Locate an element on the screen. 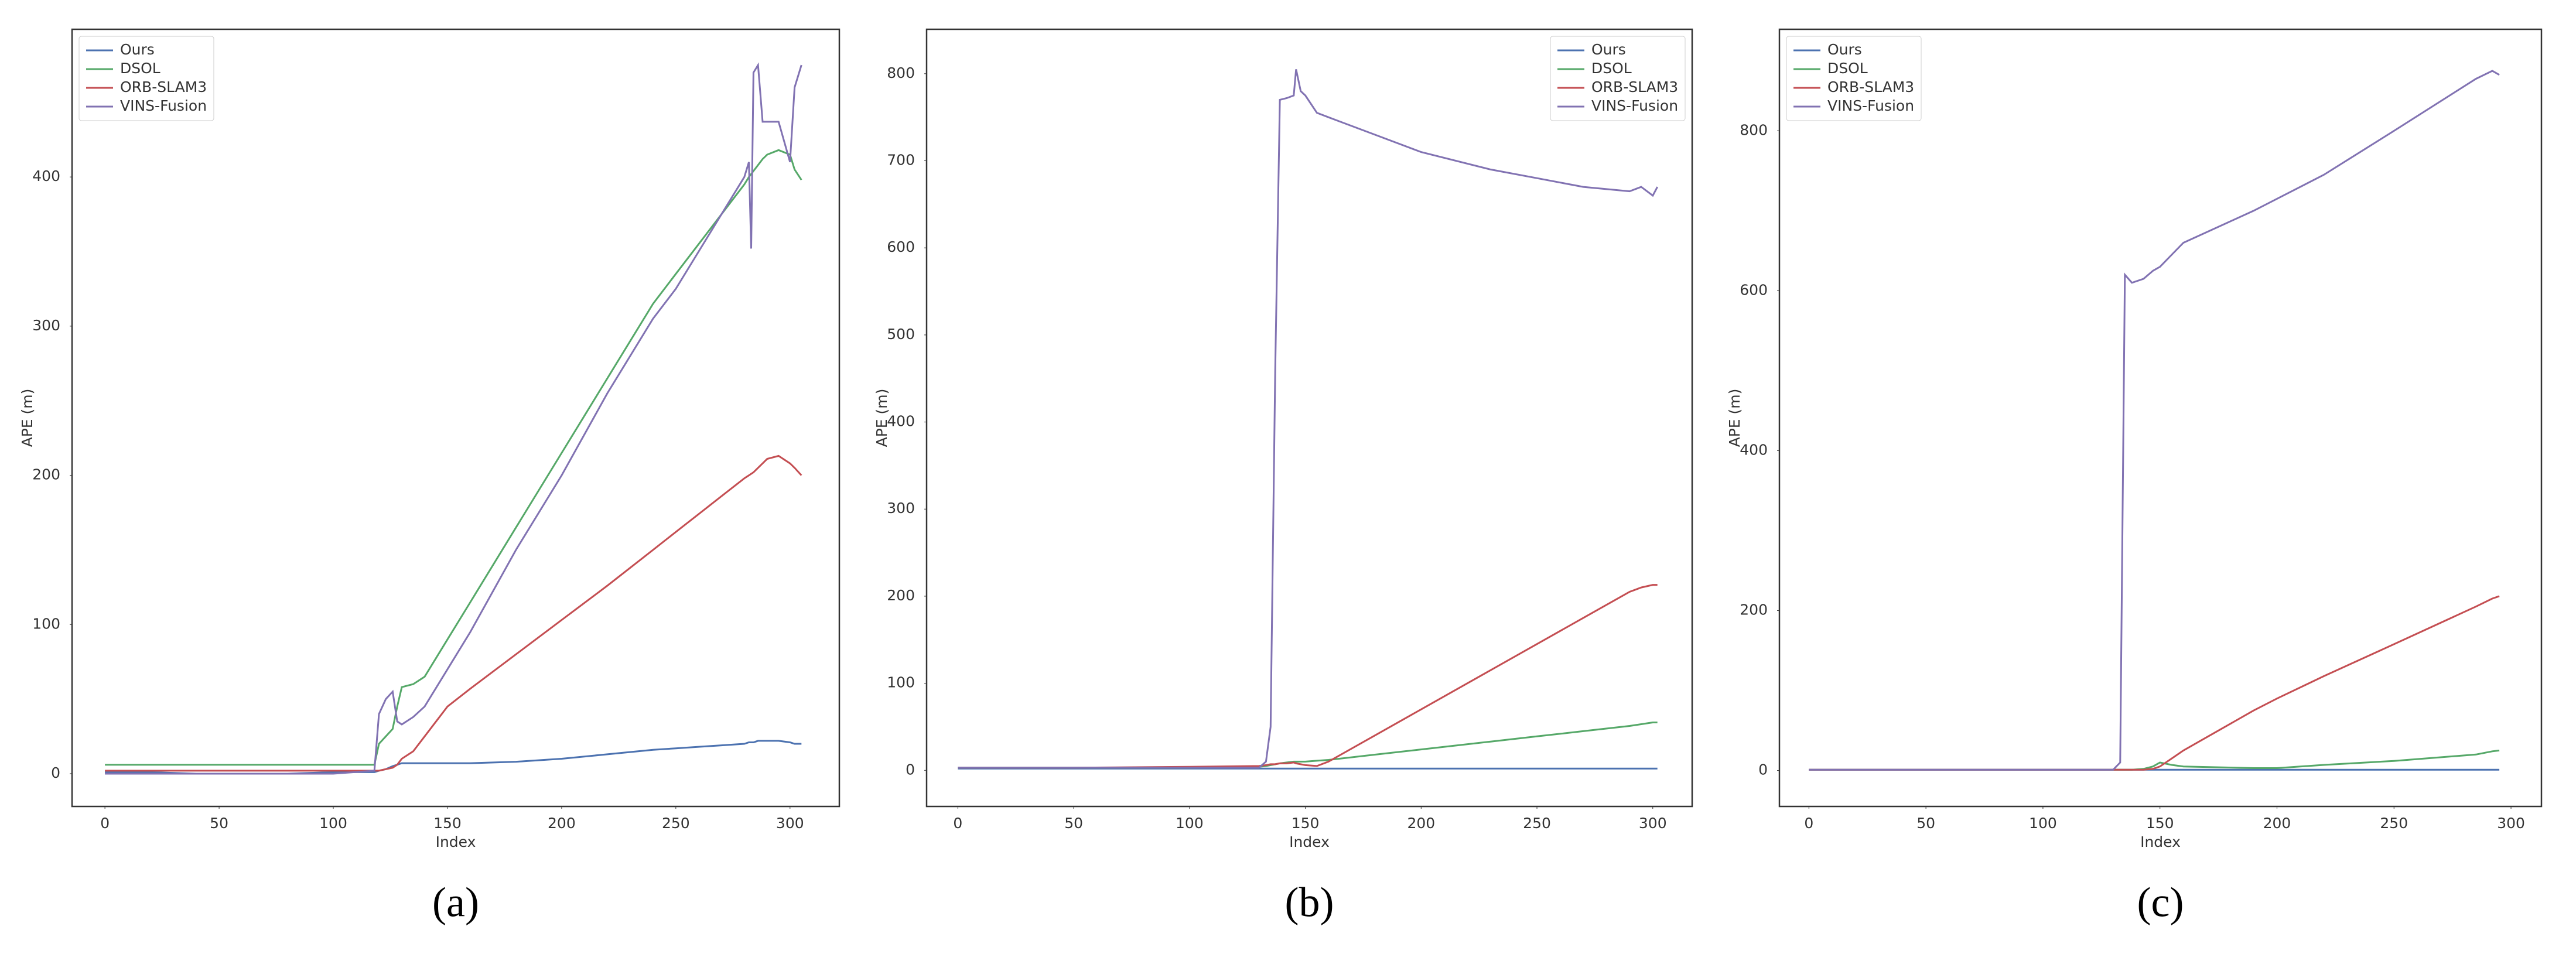 Image resolution: width=2576 pixels, height=957 pixels. panel-caption: (b) is located at coordinates (1309, 902).